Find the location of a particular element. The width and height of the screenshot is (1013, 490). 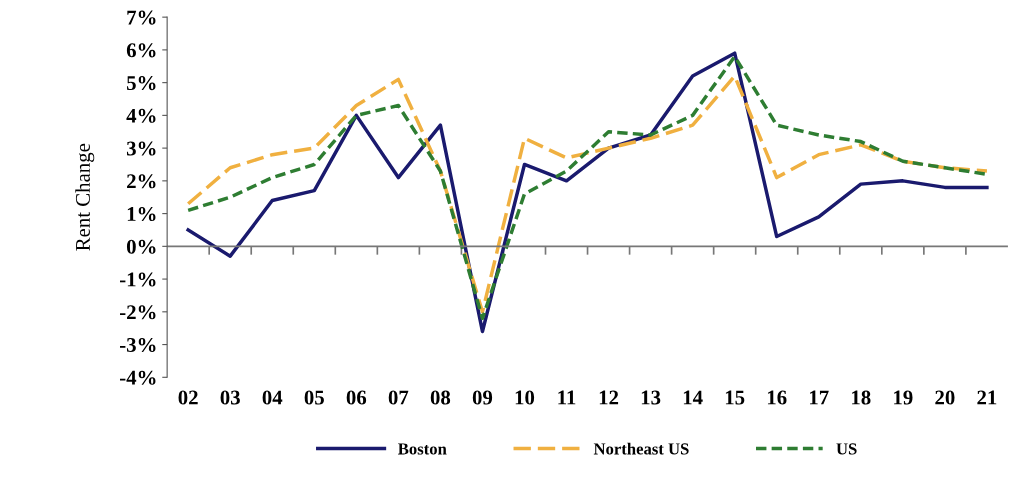

y-tick-label: 3% is located at coordinates (141, 148).